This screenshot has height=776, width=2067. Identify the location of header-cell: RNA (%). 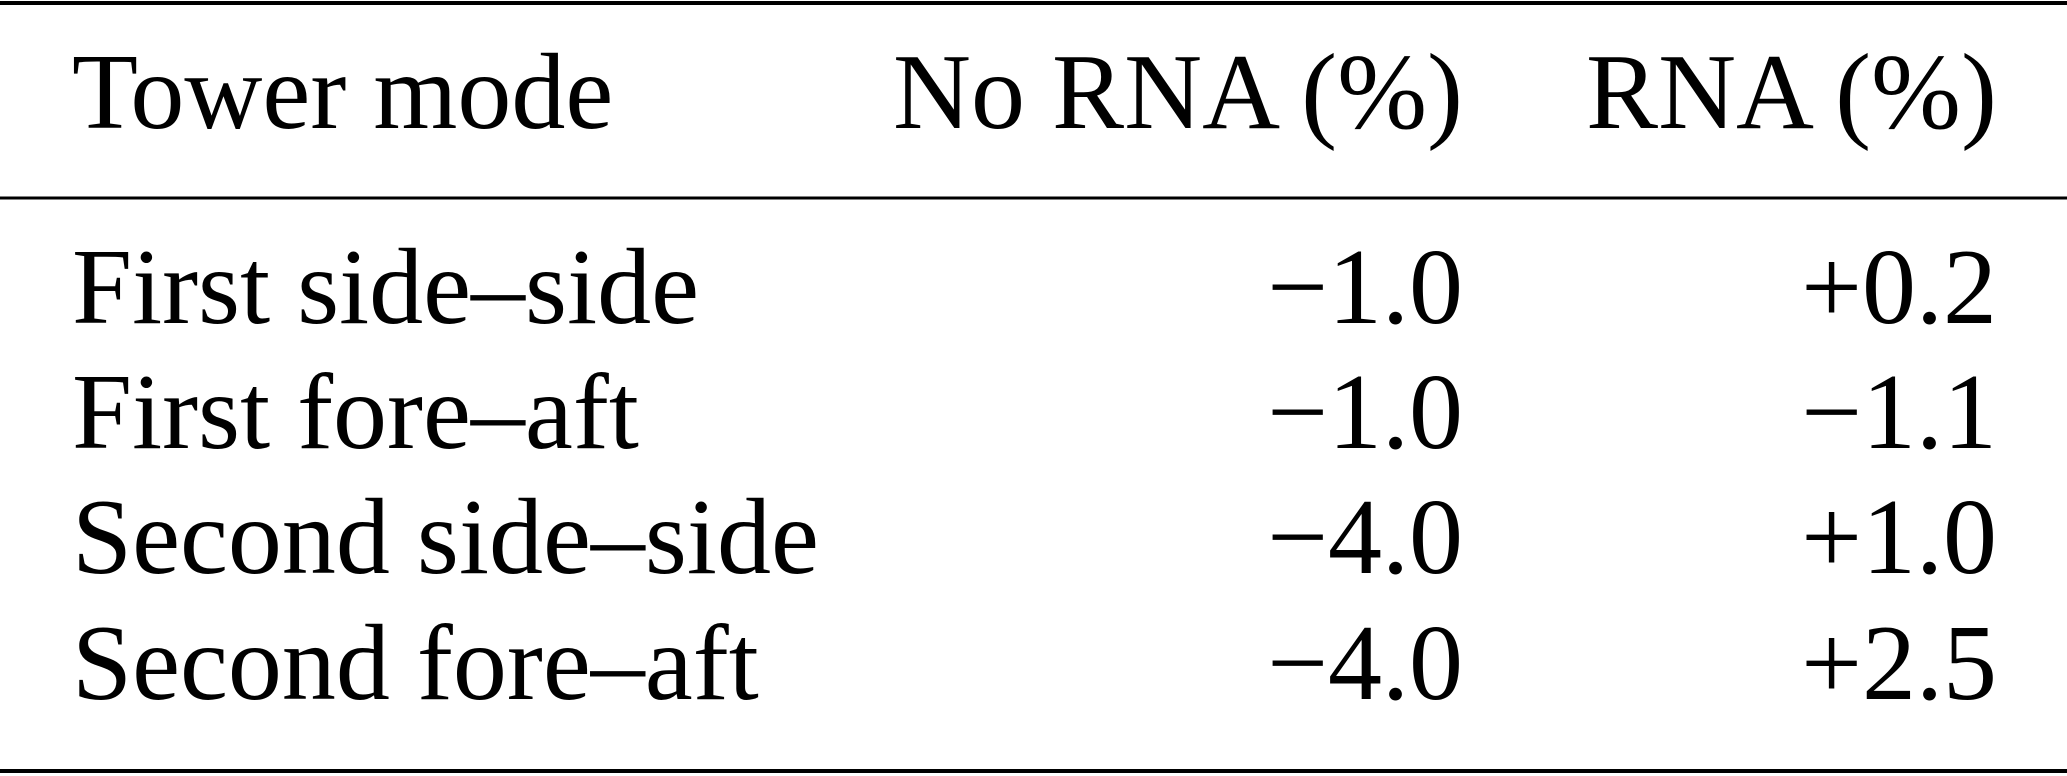
(1791, 92).